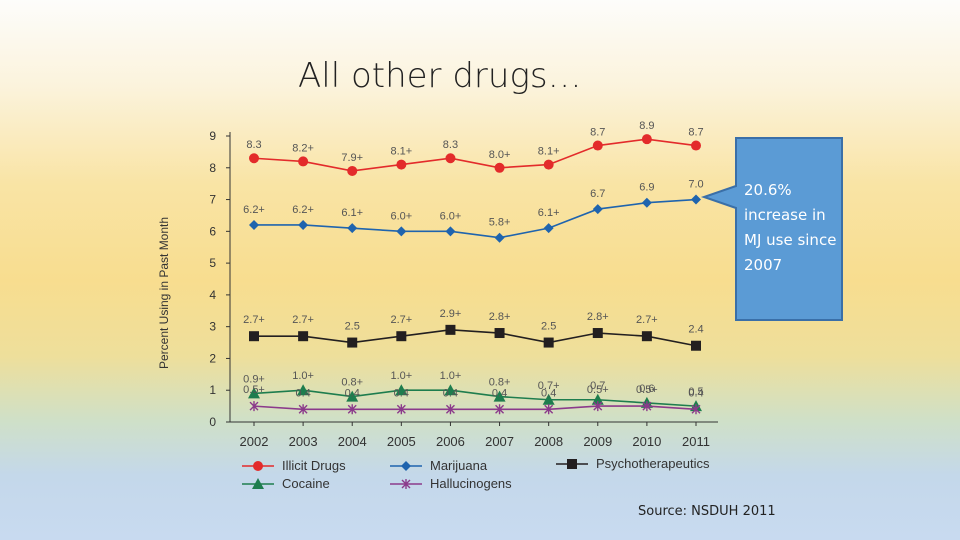 The height and width of the screenshot is (540, 960). I want to click on x-tick-label: 2010, so click(646, 441).